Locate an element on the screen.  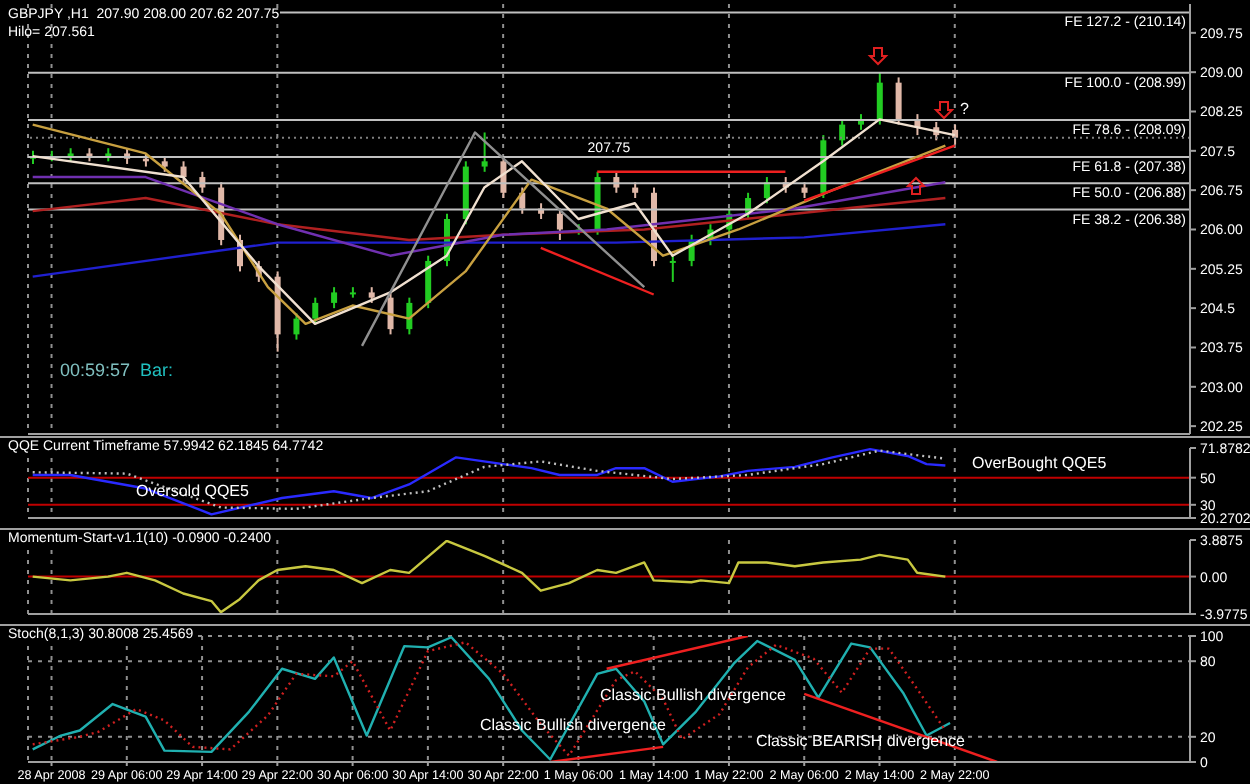
annotation: Bar: is located at coordinates (157, 370).